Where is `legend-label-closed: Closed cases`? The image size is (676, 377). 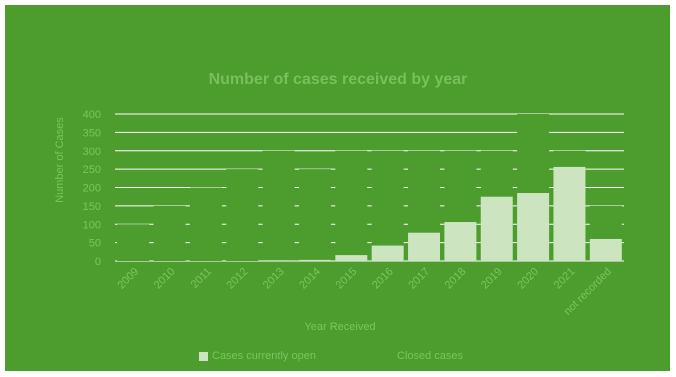 legend-label-closed: Closed cases is located at coordinates (430, 356).